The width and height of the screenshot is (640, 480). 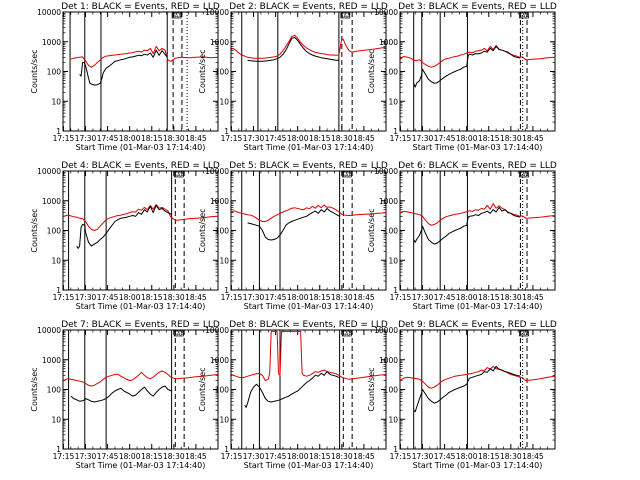 I want to click on plot-title: Det 3: BLACK = Events, RED = LLD, so click(x=477, y=7).